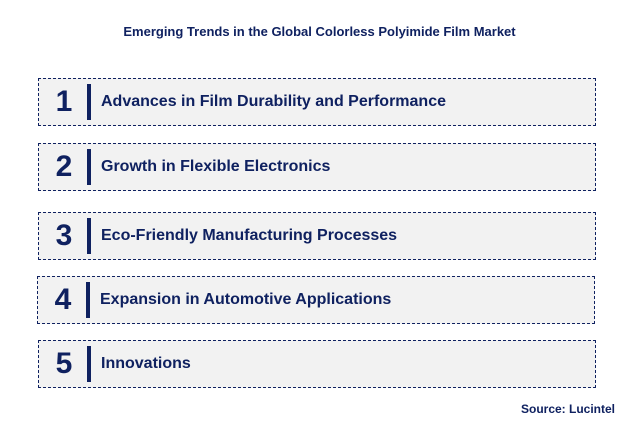  I want to click on trend-item-5: 5 Innovations, so click(317, 364).